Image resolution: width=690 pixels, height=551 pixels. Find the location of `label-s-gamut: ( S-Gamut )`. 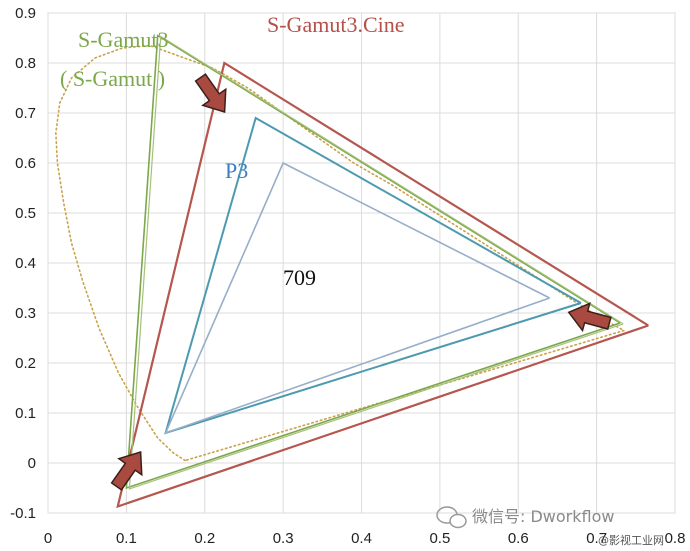

label-s-gamut: ( S-Gamut ) is located at coordinates (112, 78).